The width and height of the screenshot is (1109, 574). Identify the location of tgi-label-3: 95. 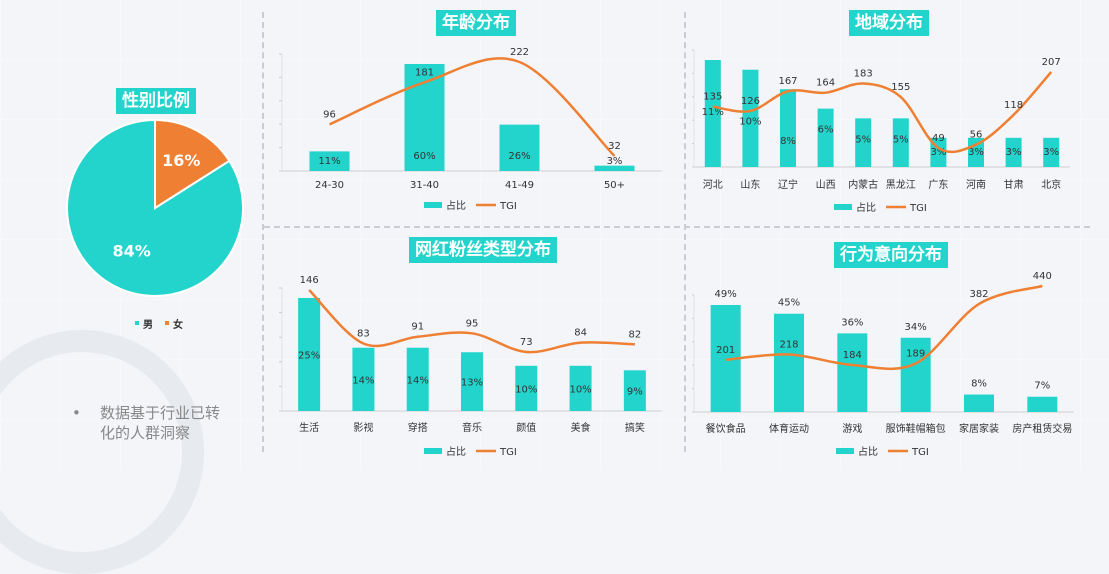
(472, 323).